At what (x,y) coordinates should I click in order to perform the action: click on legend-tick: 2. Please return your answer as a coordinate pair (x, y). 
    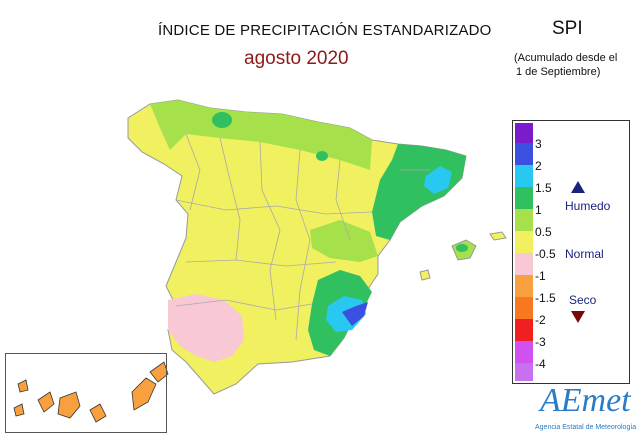
    Looking at the image, I should click on (538, 166).